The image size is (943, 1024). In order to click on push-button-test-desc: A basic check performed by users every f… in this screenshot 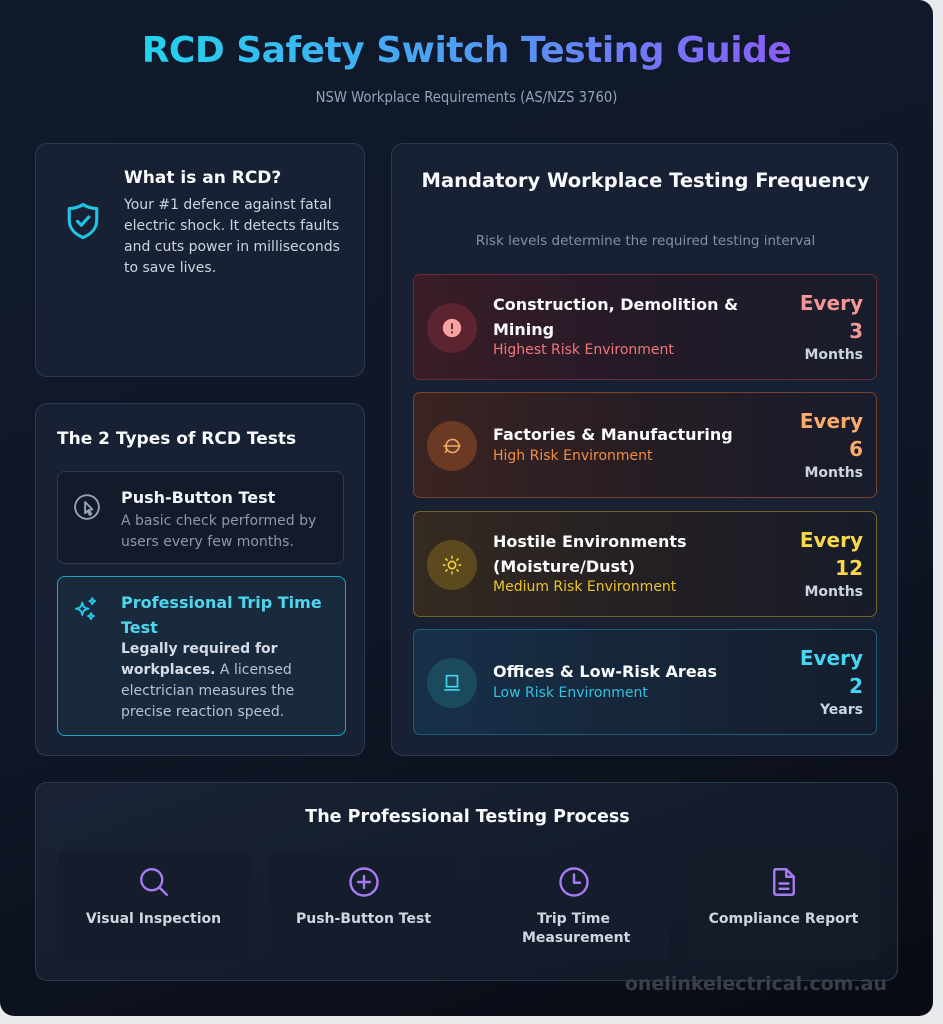, I will do `click(219, 531)`.